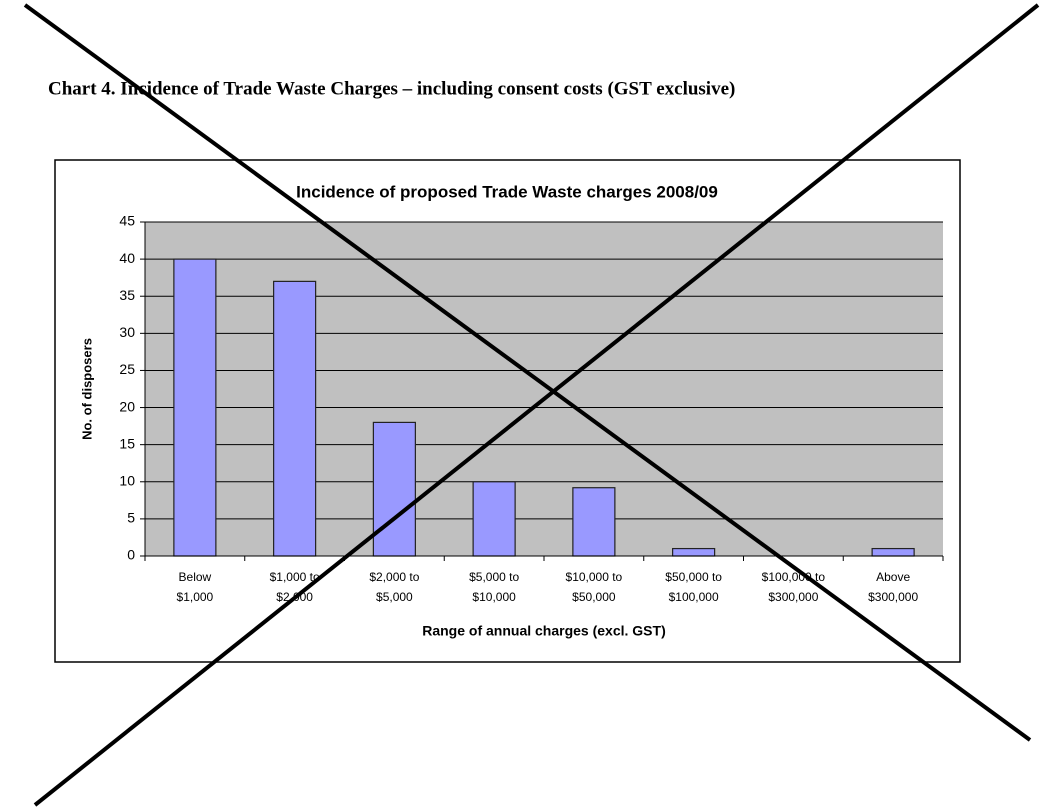 This screenshot has height=810, width=1041. What do you see at coordinates (693, 577) in the screenshot?
I see `x-tick-label: $50,000 to` at bounding box center [693, 577].